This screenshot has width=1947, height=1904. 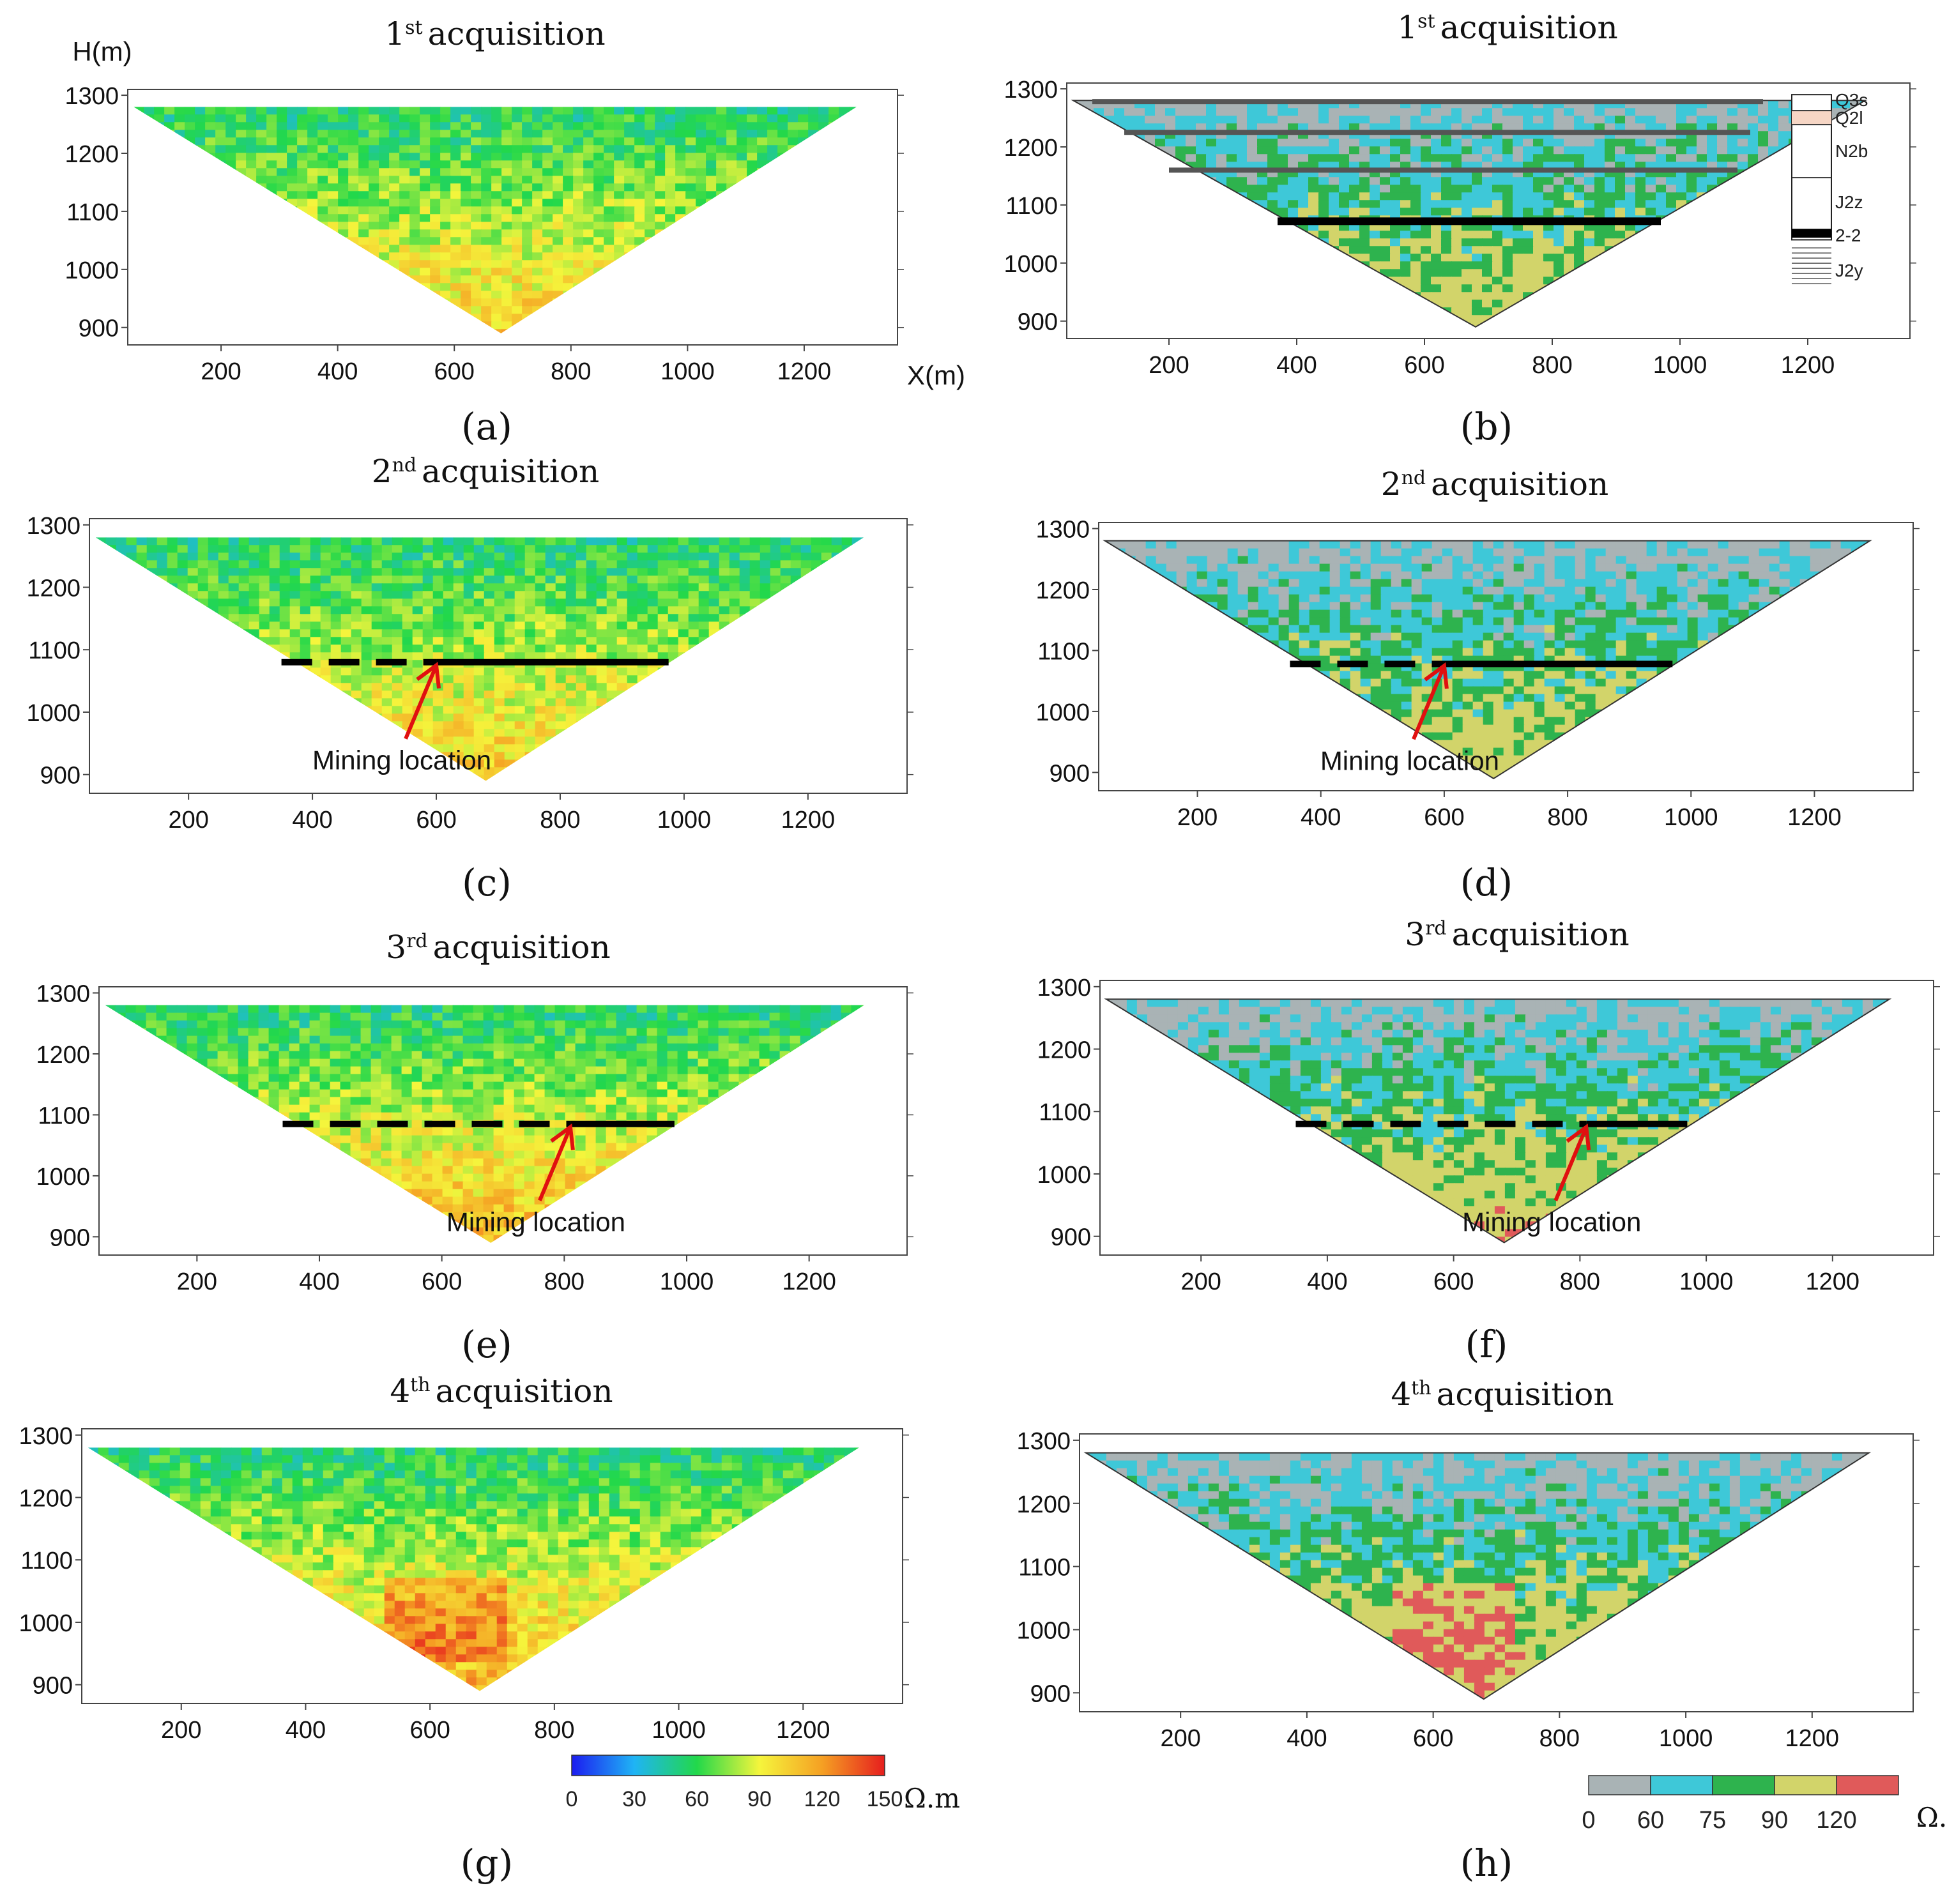 I want to click on x-tick-label: 800, so click(x=571, y=371).